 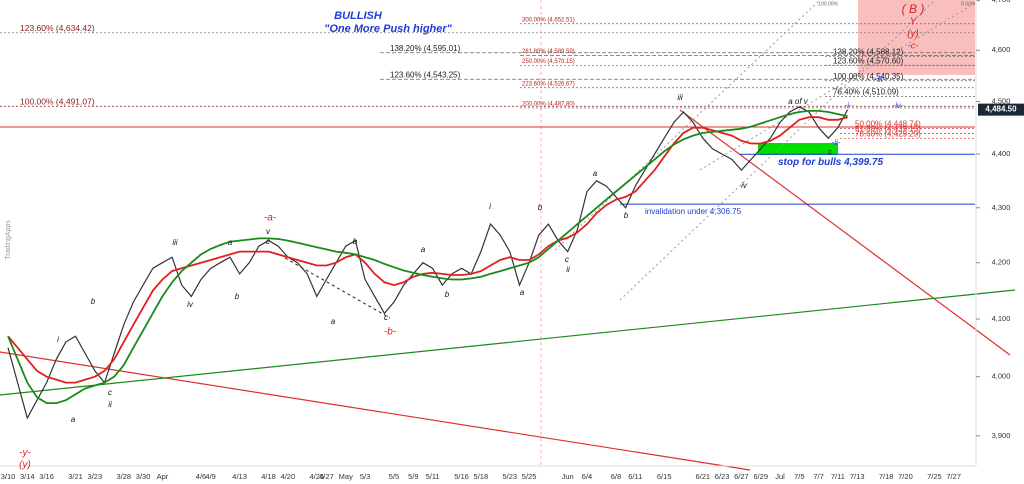 What do you see at coordinates (548, 62) in the screenshot?
I see `fib-label: 250.00% (4,570.15)` at bounding box center [548, 62].